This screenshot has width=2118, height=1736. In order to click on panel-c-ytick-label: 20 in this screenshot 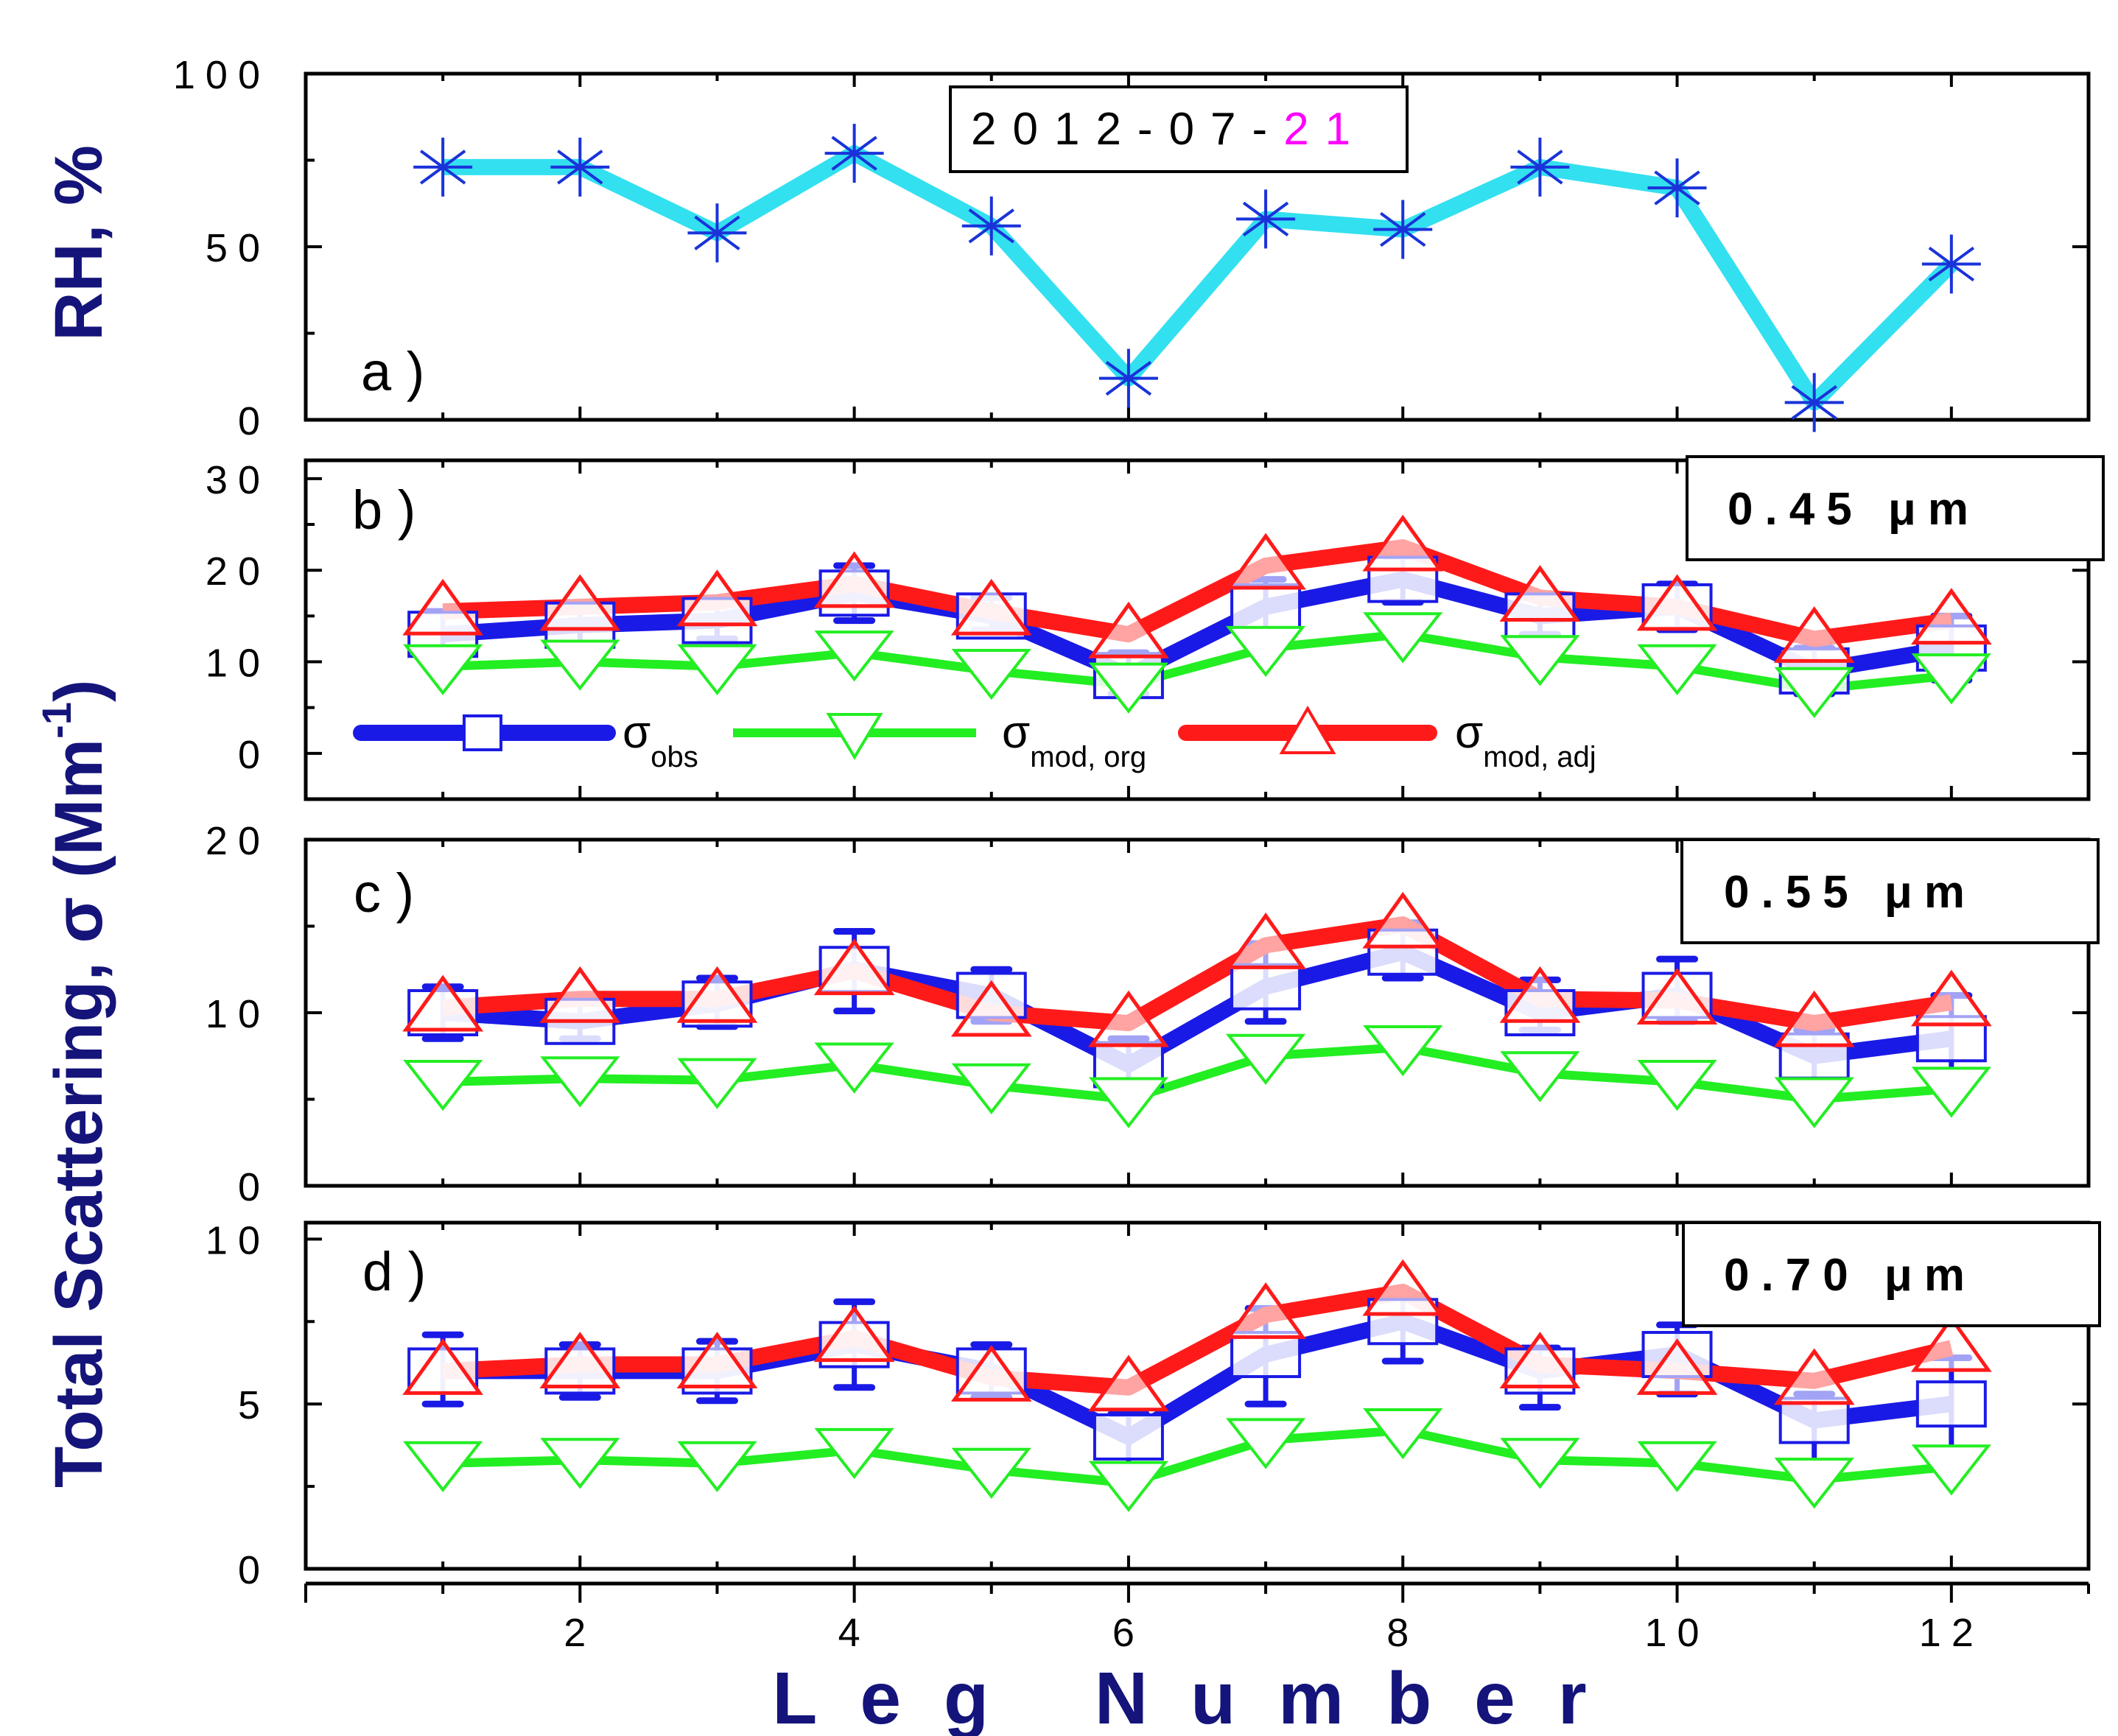, I will do `click(238, 841)`.